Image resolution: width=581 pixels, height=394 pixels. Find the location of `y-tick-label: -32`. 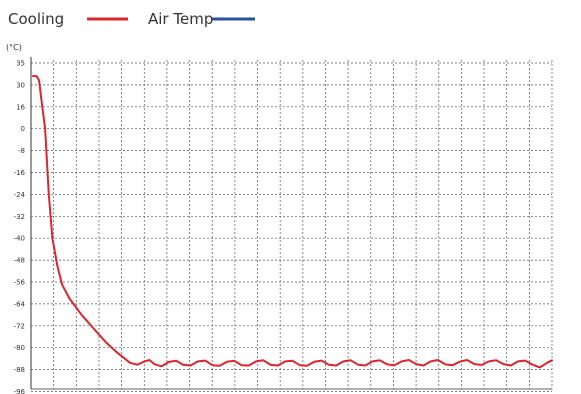

y-tick-label: -32 is located at coordinates (19, 217).